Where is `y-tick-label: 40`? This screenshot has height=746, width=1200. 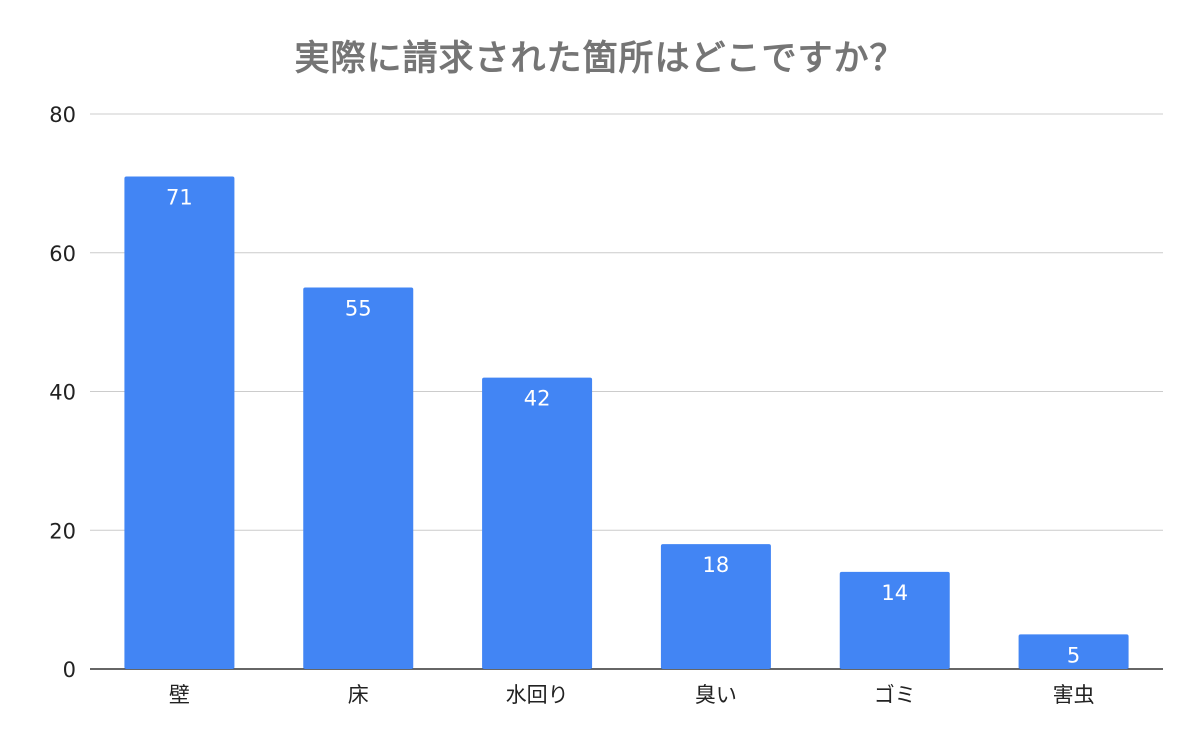
y-tick-label: 40 is located at coordinates (62, 393).